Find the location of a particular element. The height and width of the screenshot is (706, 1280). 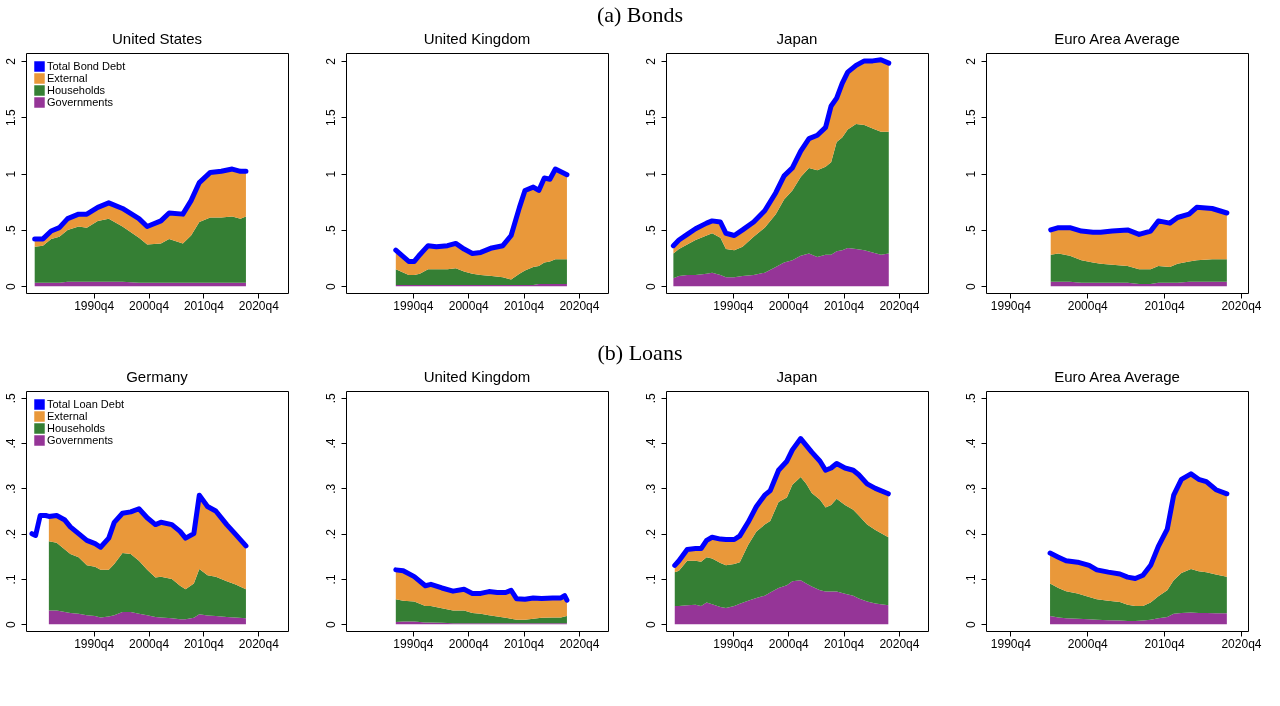

legend-label: Total Bond Debt is located at coordinates (86, 65).